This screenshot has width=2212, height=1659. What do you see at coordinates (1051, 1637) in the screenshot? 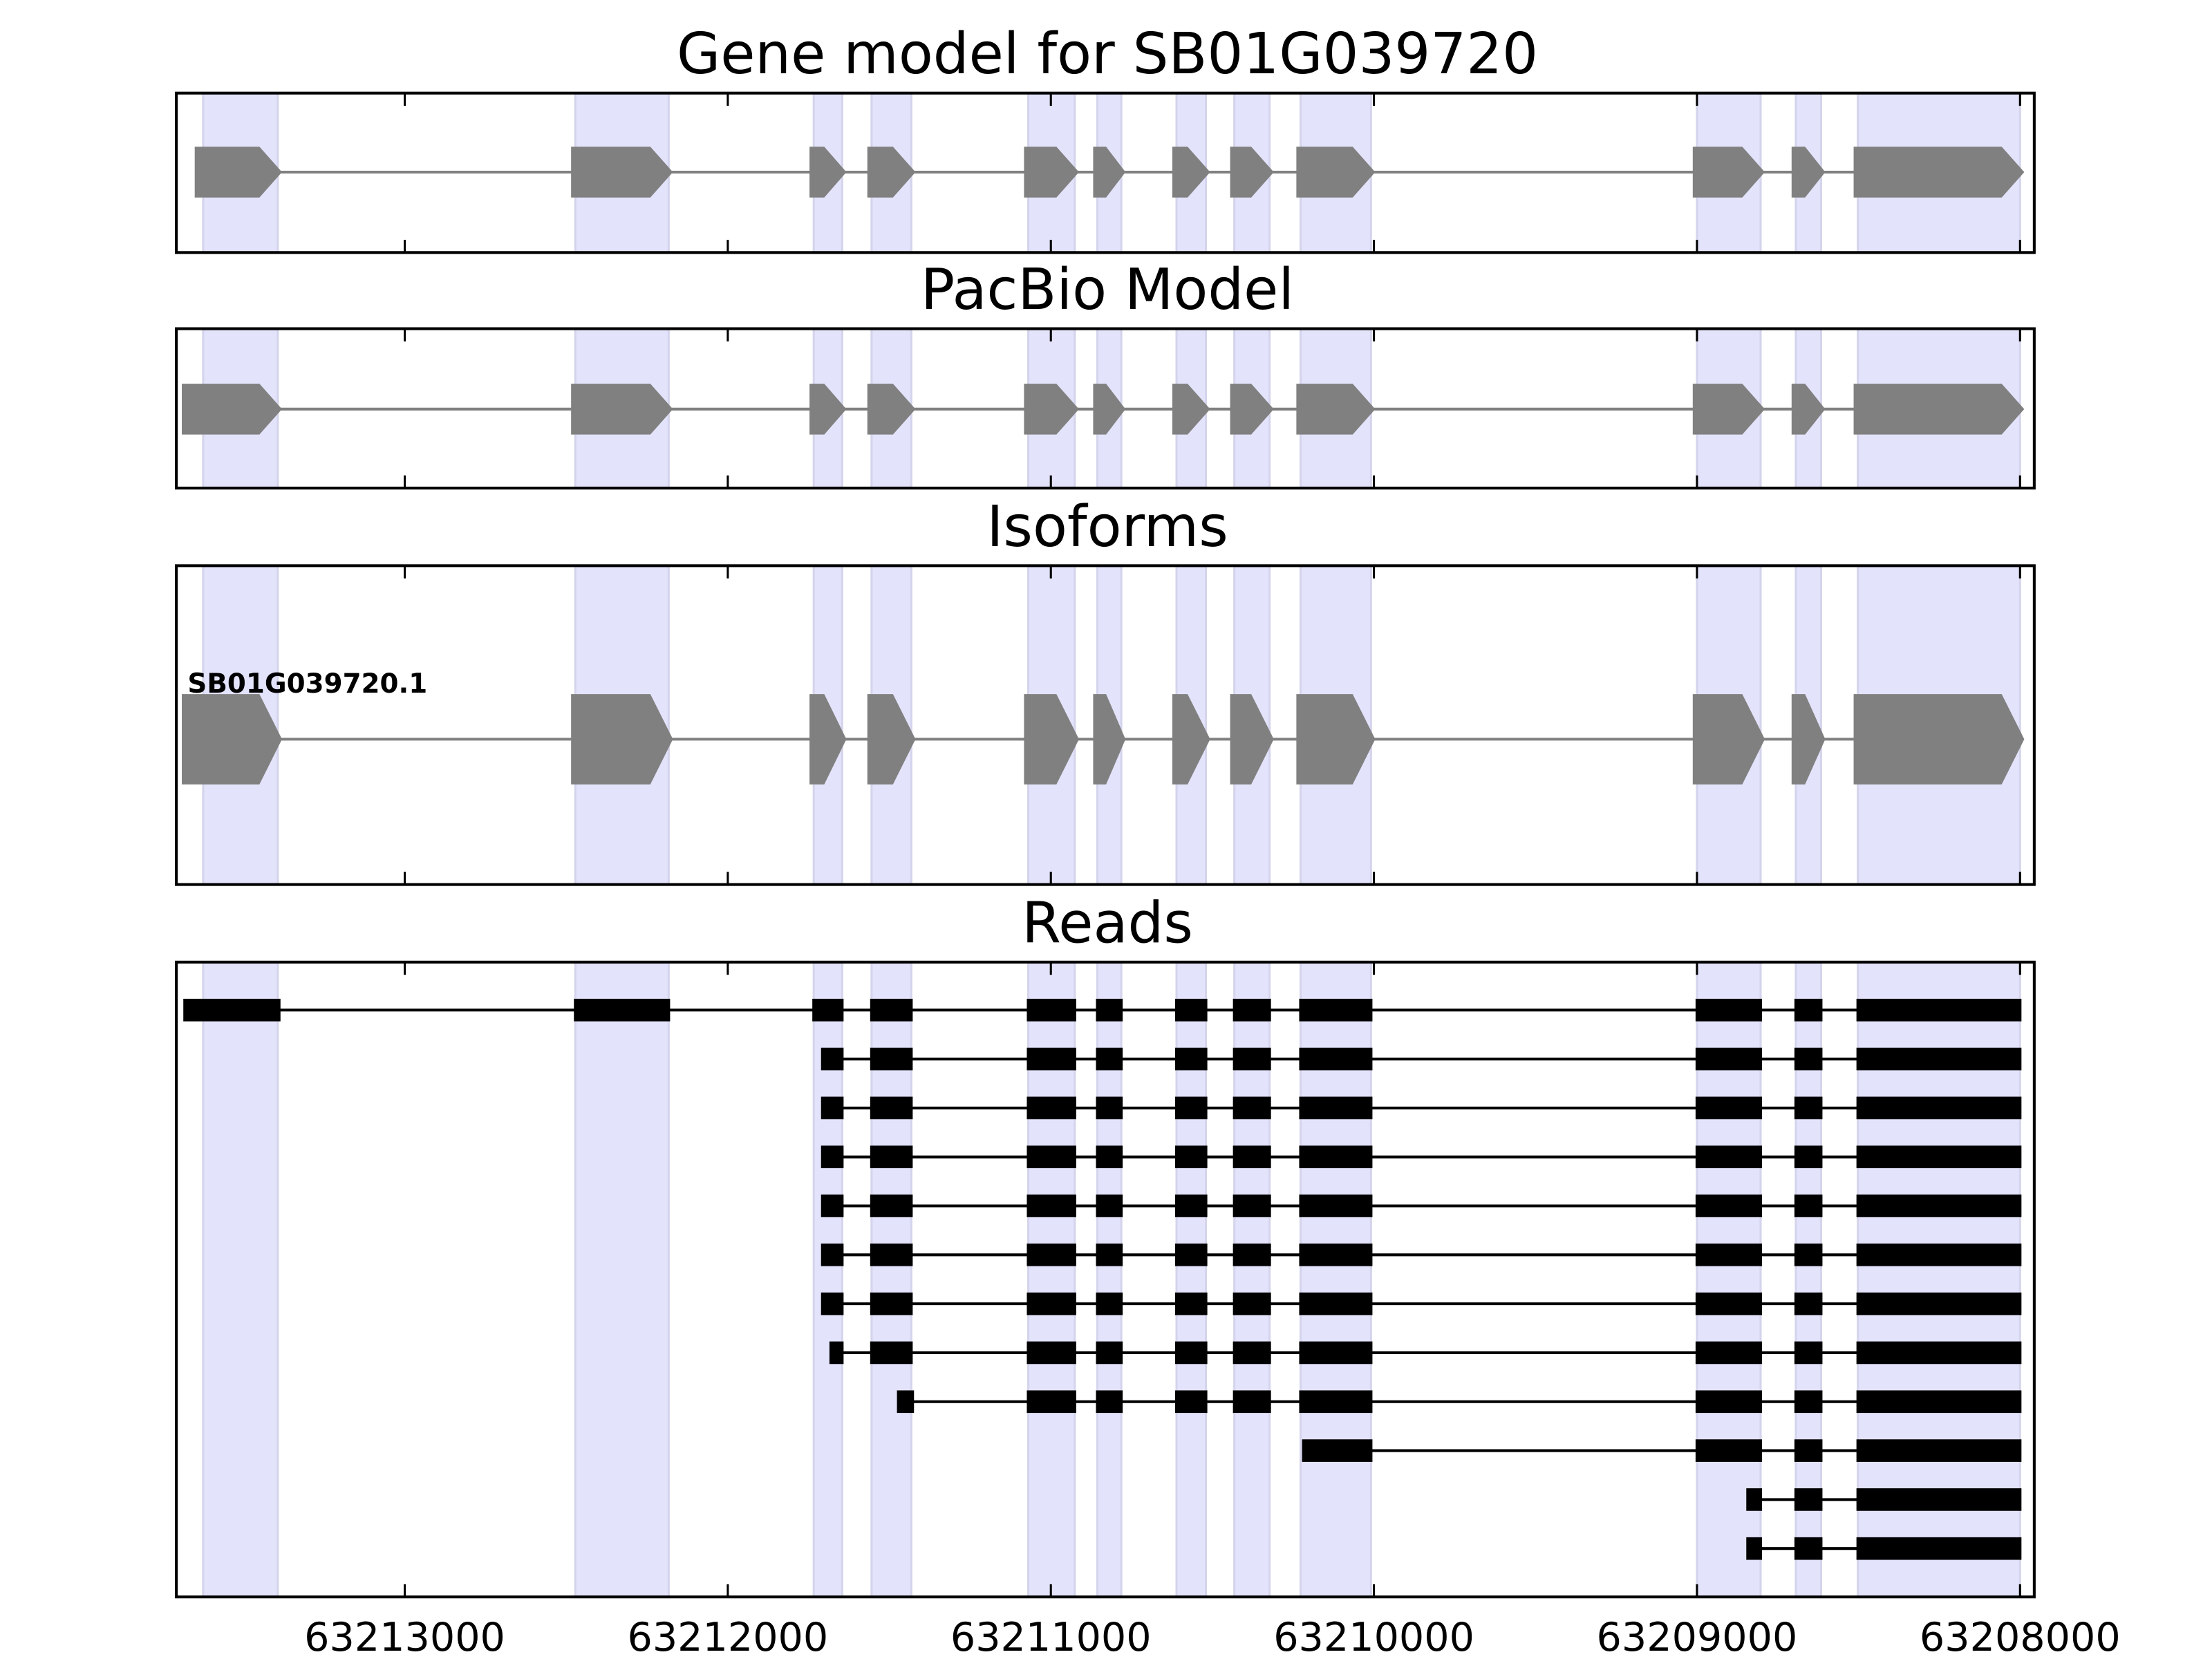
I see `x-tick-label: 63211000` at bounding box center [1051, 1637].